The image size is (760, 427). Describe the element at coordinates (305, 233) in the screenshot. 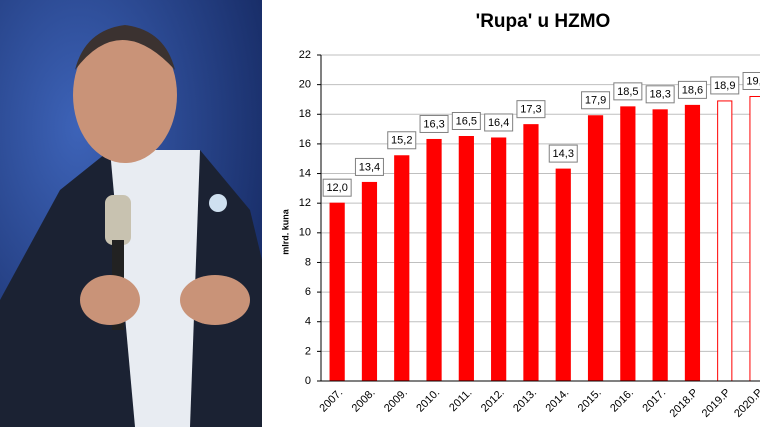

I see `y-tick-label: 10` at that location.